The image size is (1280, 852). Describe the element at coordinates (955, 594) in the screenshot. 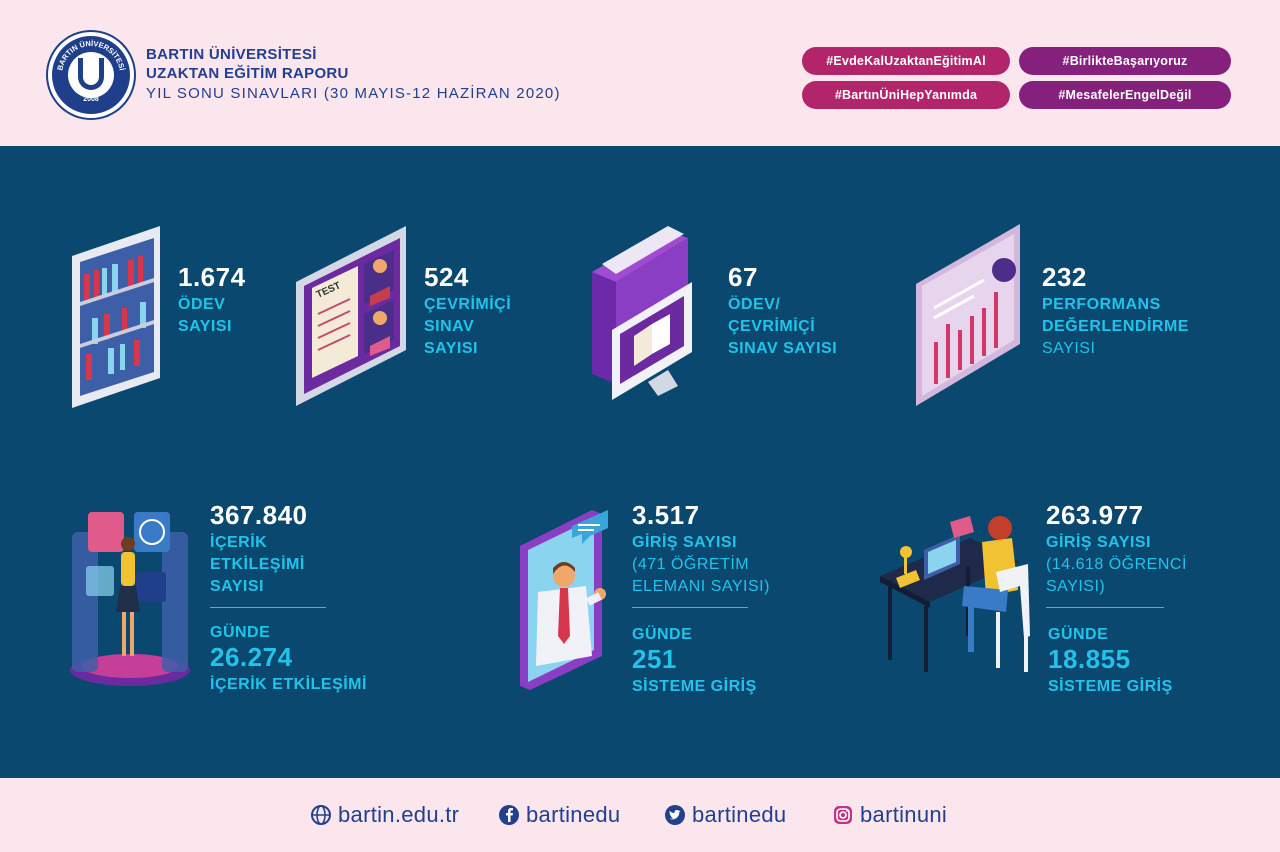

I see `student-login-icon` at that location.